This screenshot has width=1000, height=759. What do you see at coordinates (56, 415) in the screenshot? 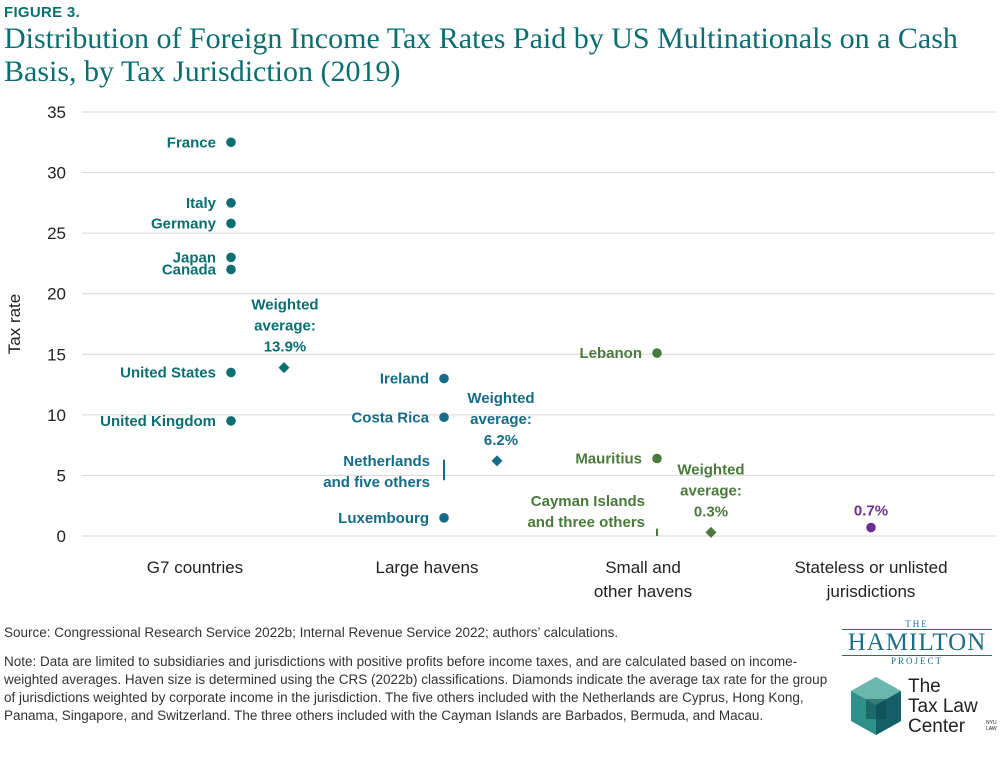
I see `y-tick-label: 10` at bounding box center [56, 415].